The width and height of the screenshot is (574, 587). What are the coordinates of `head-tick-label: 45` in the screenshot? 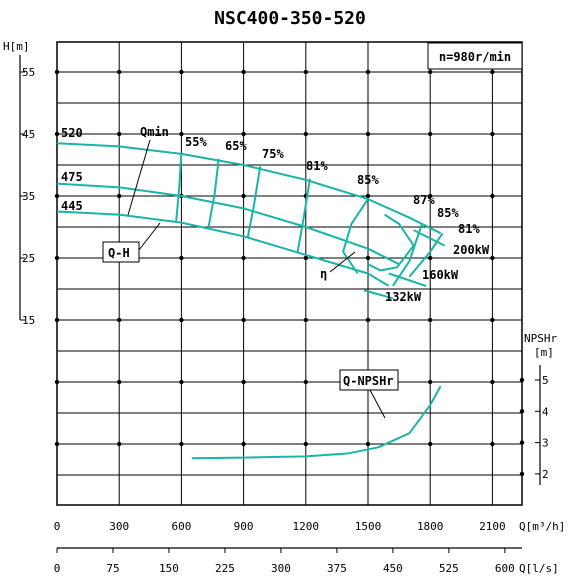 It's located at (28, 134).